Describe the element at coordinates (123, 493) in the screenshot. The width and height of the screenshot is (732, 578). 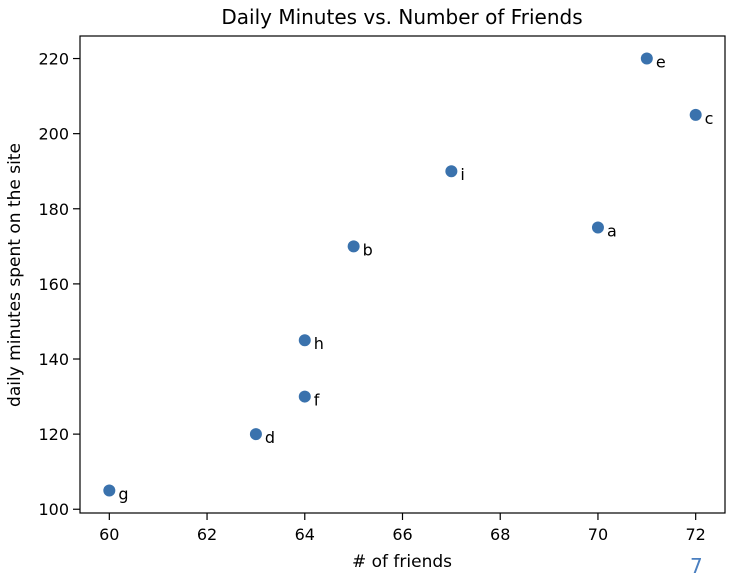
I see `data-point-label-g: g` at that location.